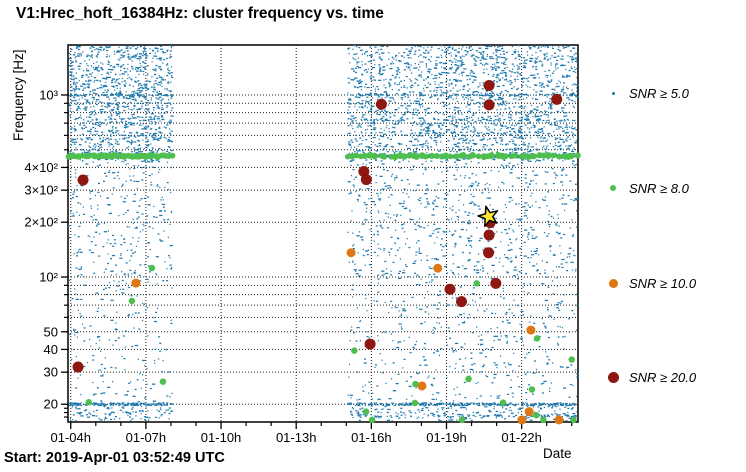  What do you see at coordinates (71, 437) in the screenshot?
I see `x-tick-label: 01-04h` at bounding box center [71, 437].